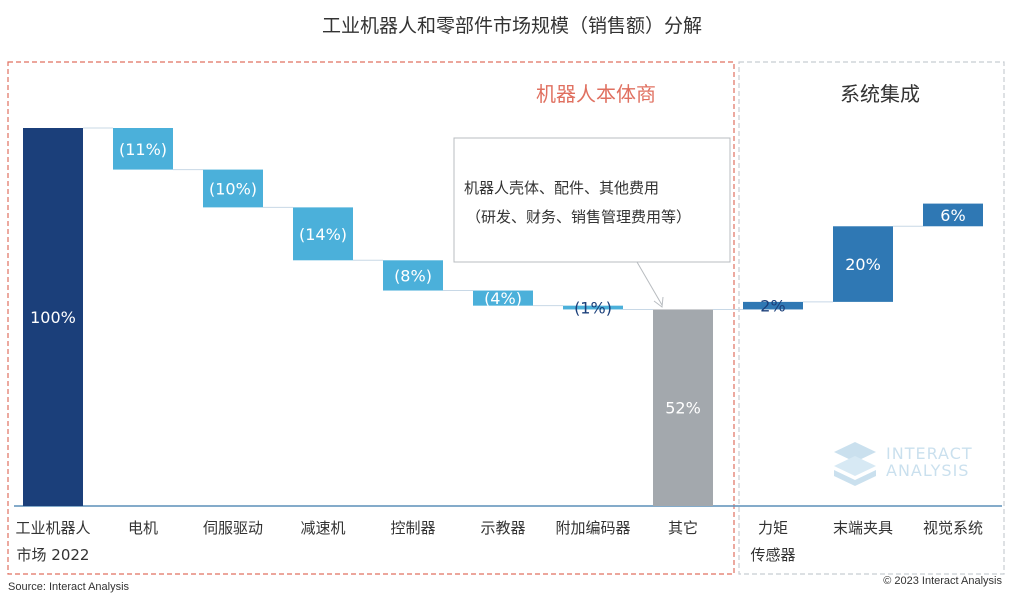  I want to click on copyright-note: © 2023 Interact Analysis, so click(942, 581).